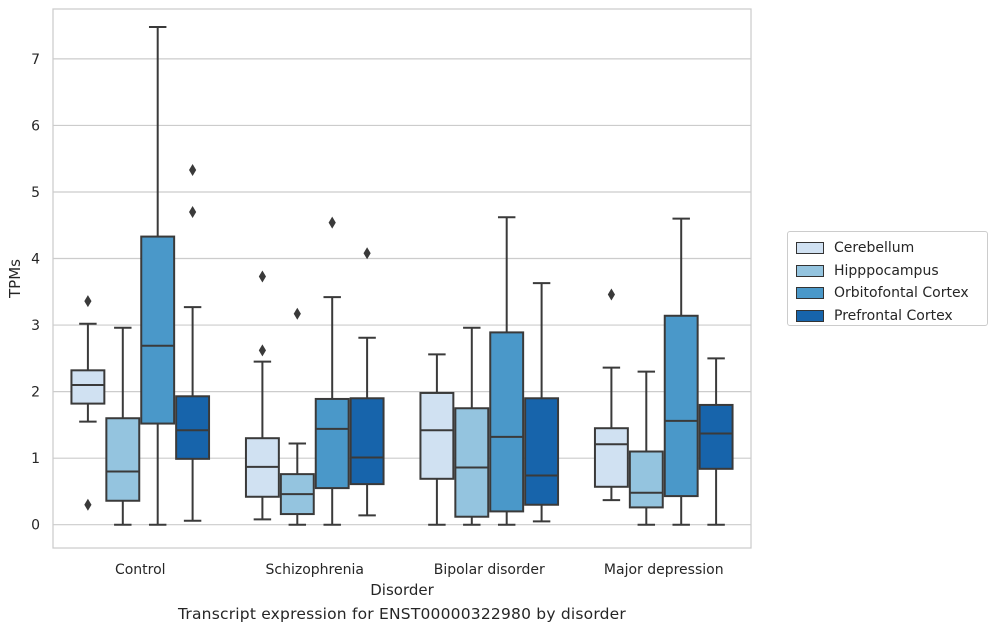  I want to click on legend-item-hippocampus: Hipppocampus, so click(887, 271).